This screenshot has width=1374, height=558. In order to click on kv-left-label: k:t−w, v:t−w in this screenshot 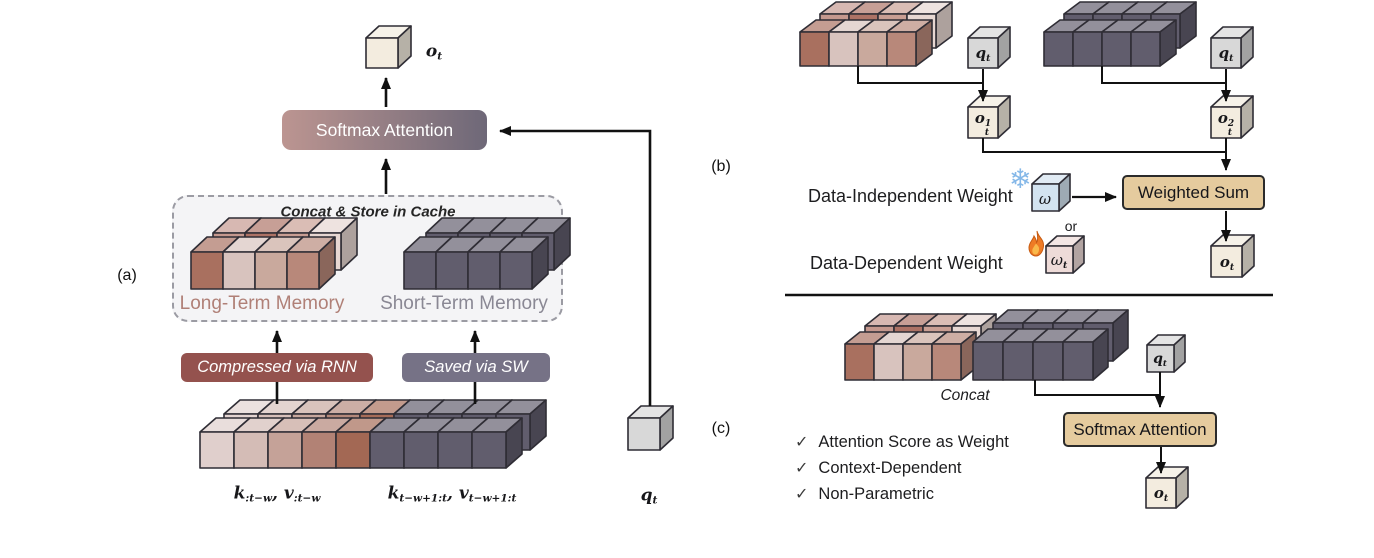, I will do `click(277, 493)`.